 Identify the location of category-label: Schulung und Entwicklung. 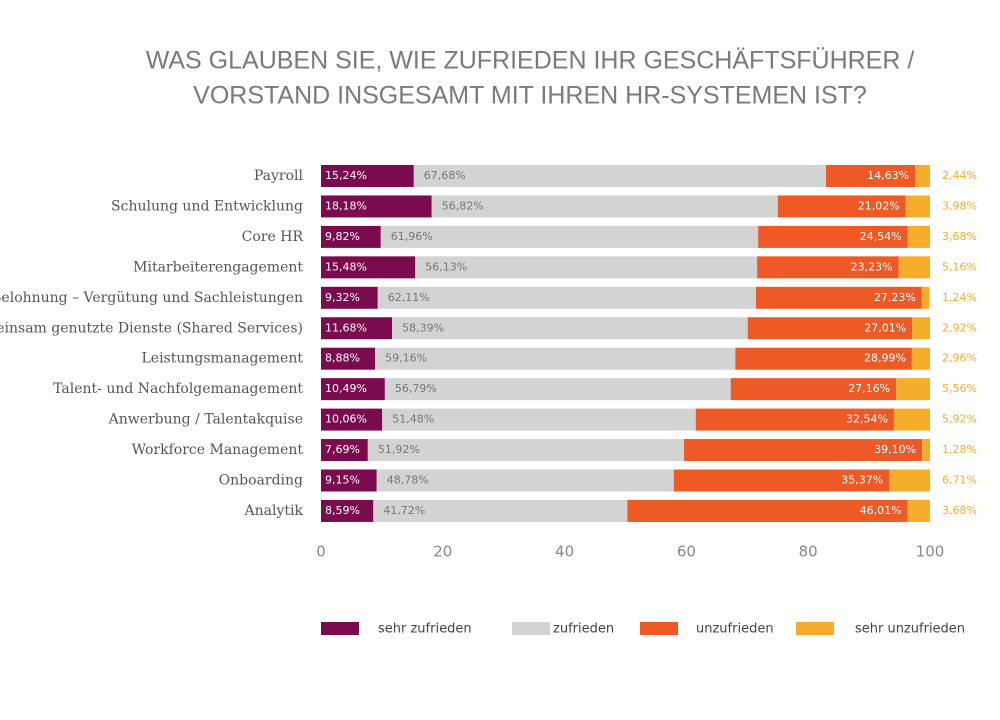
(207, 206).